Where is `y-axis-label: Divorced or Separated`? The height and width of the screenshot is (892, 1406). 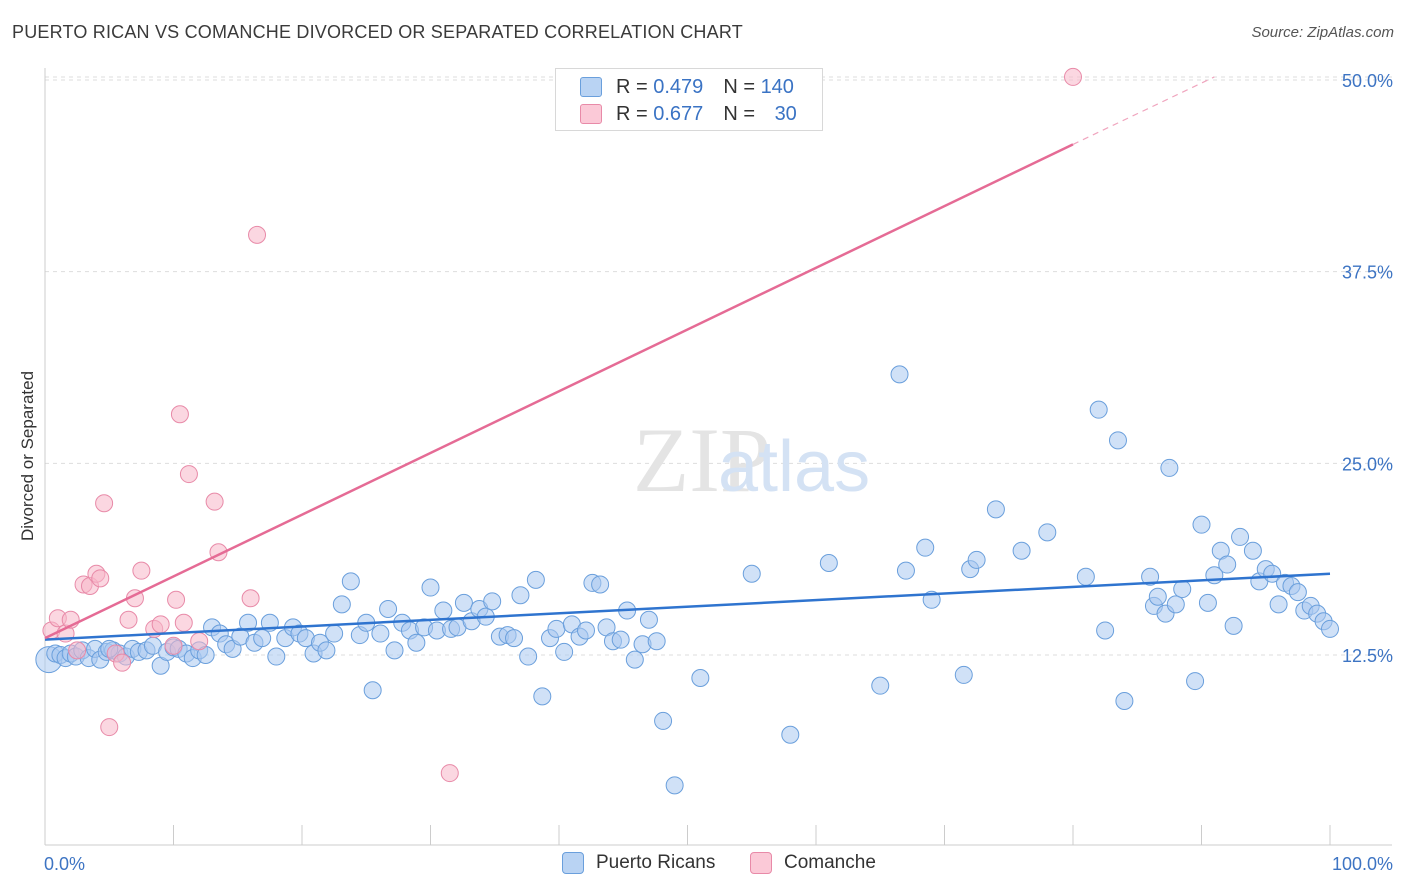 y-axis-label: Divorced or Separated is located at coordinates (27, 456).